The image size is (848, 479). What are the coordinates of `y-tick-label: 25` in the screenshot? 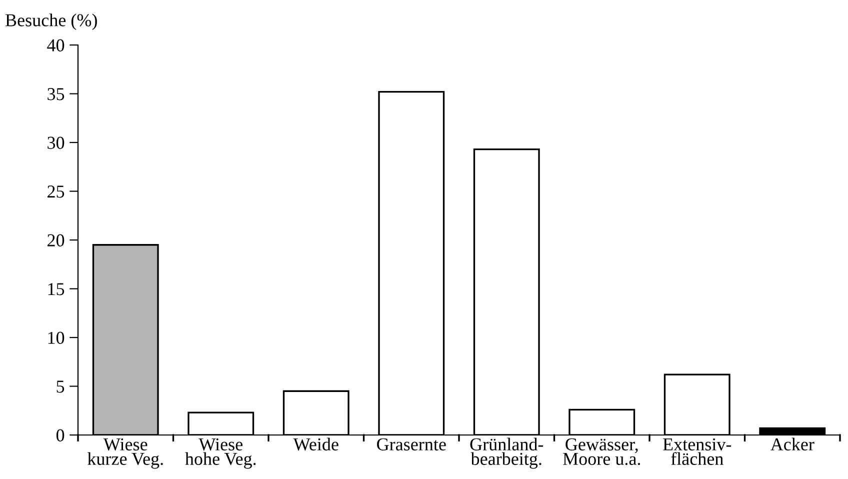 It's located at (56, 192).